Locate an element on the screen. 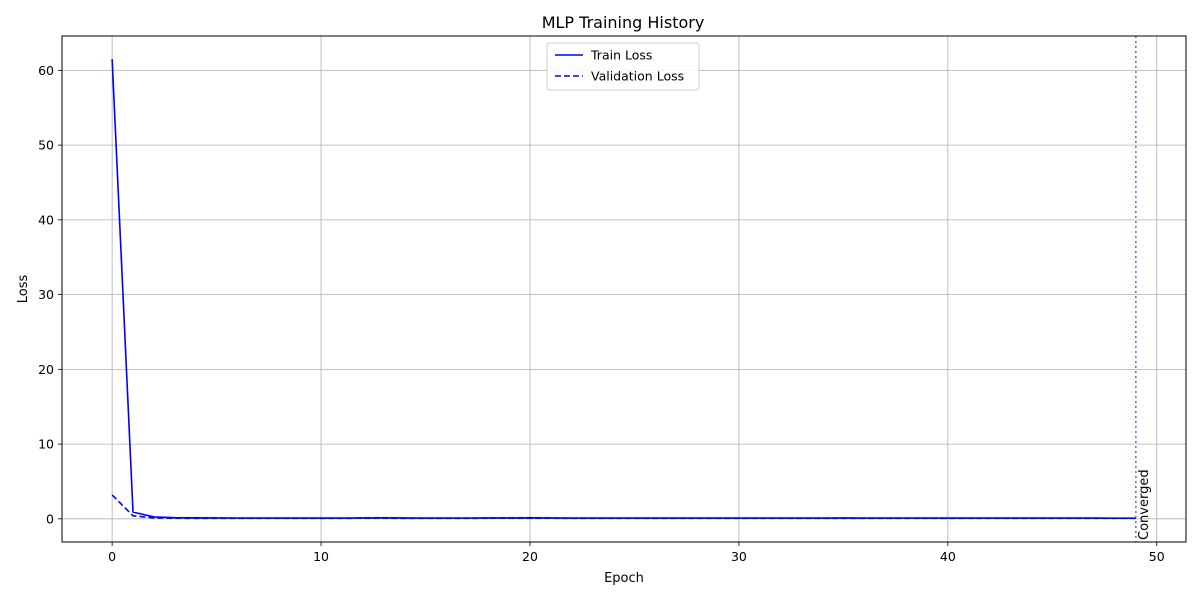 This screenshot has height=600, width=1200. x-tick-label: 40 is located at coordinates (948, 556).